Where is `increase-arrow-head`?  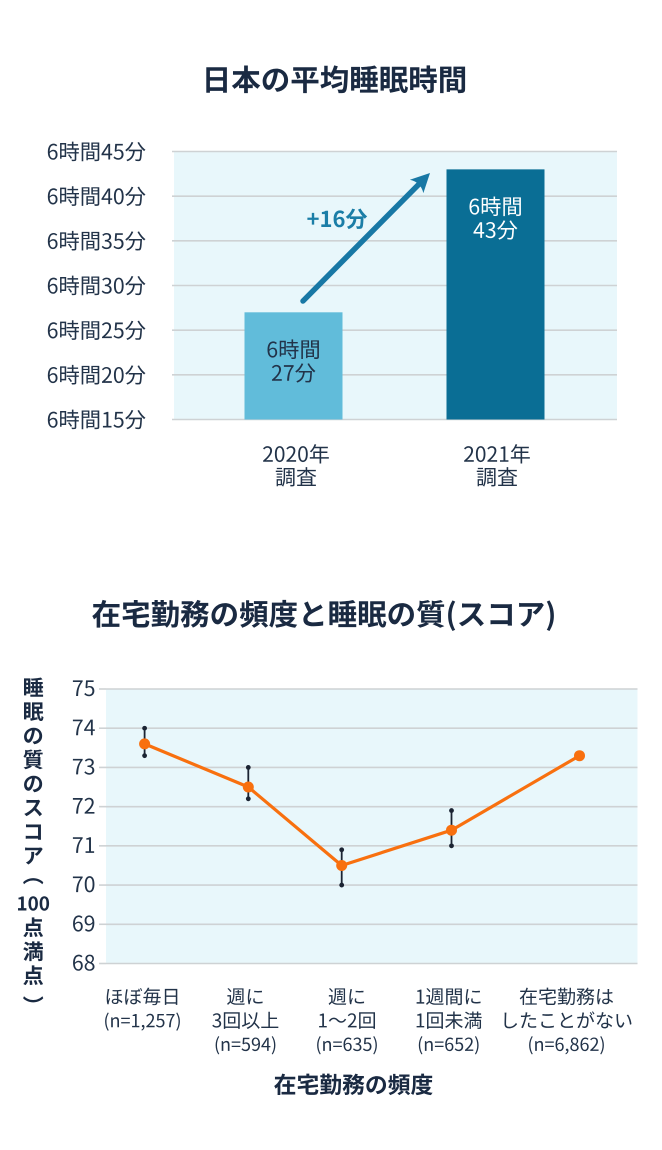
increase-arrow-head is located at coordinates (419, 183).